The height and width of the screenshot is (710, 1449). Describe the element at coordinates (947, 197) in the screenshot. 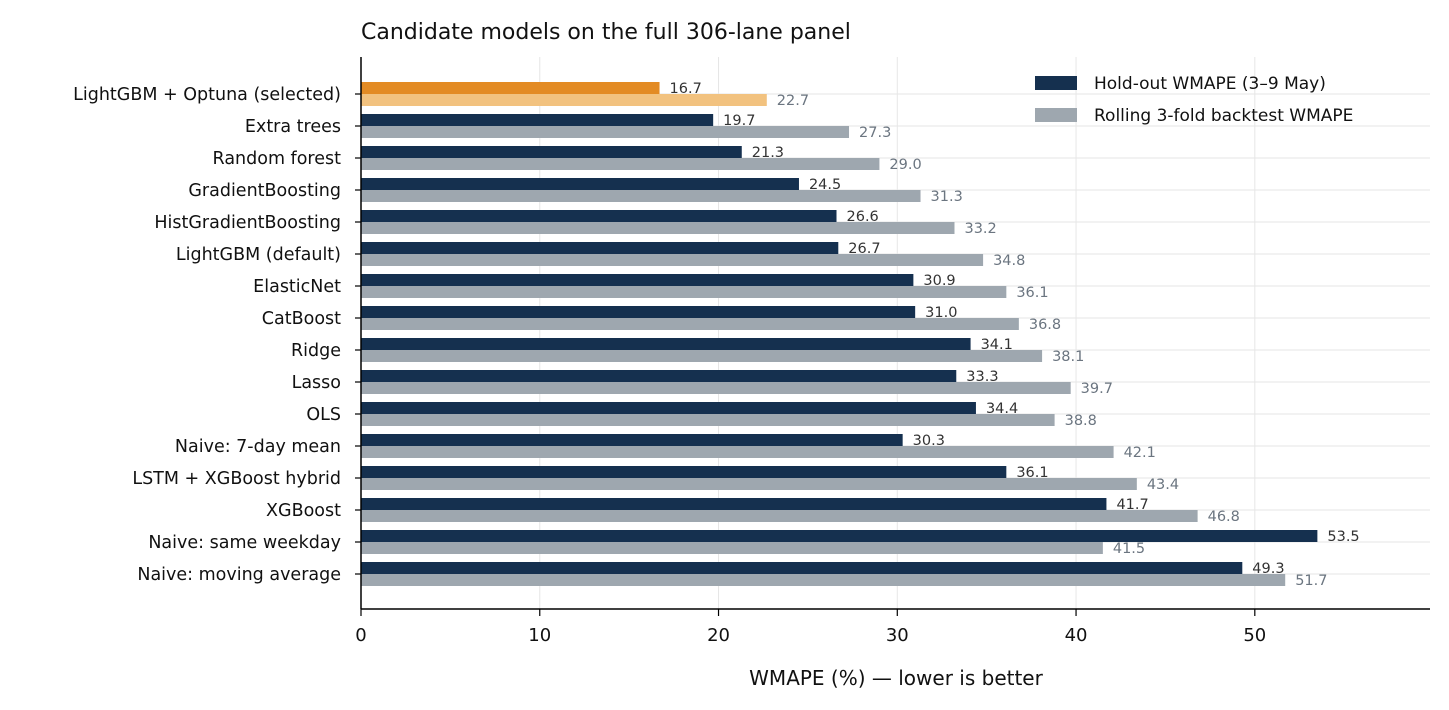

I see `value-label-backtest: 31.3` at that location.